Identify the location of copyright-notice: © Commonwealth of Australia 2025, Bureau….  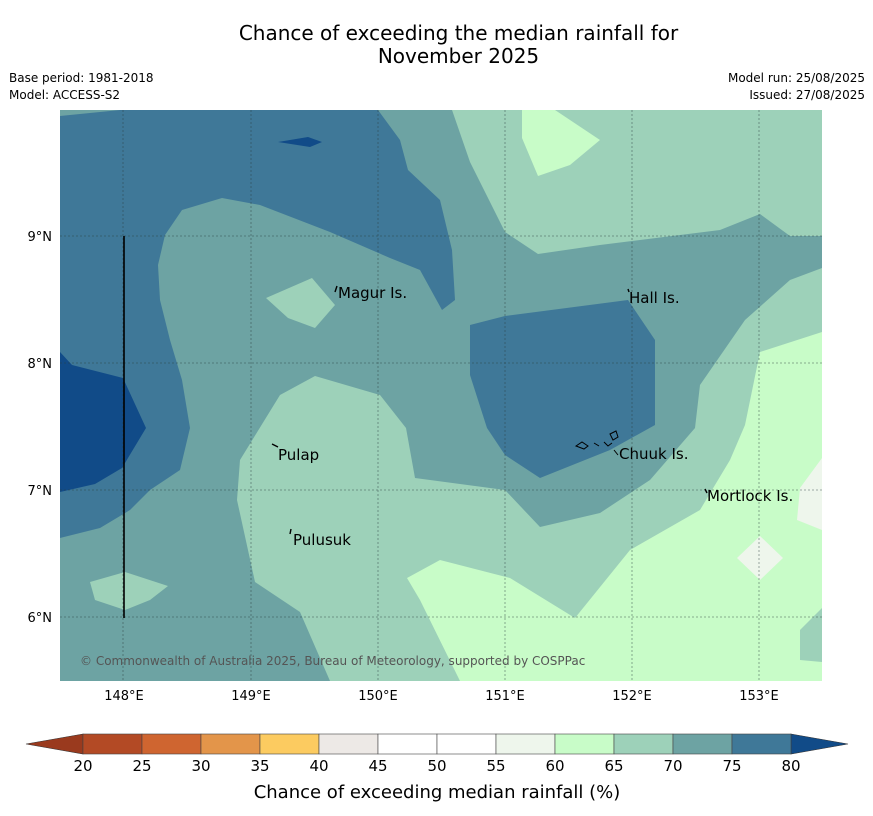
(332, 661).